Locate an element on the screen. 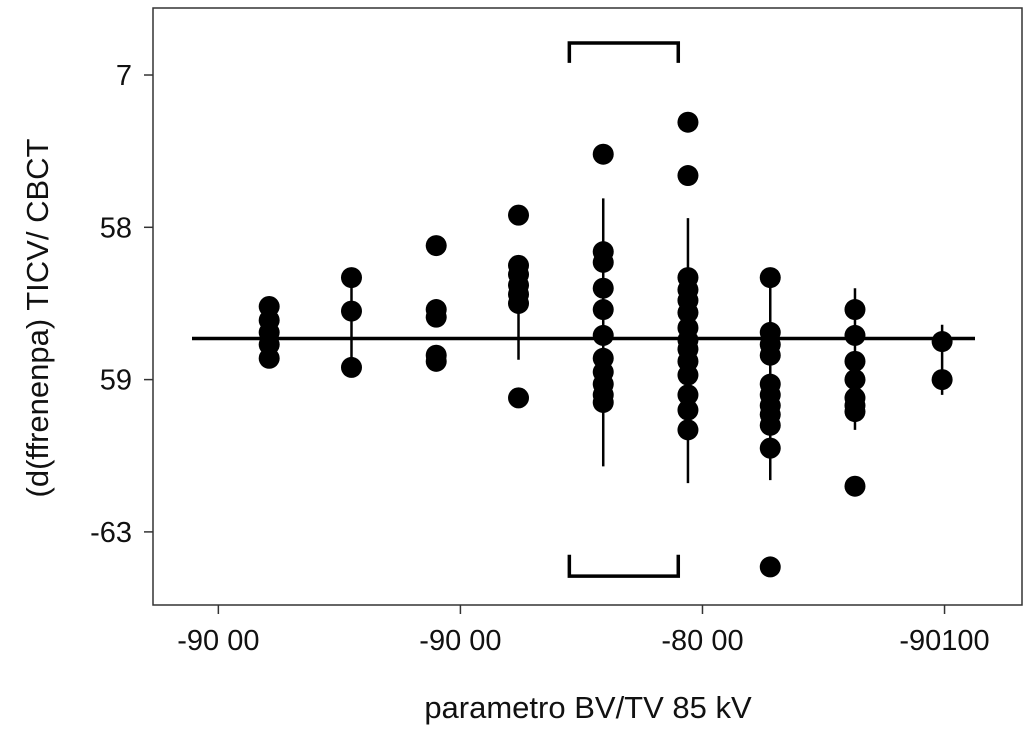 The width and height of the screenshot is (1024, 732). y-tick-label-0: 7 is located at coordinates (124, 76).